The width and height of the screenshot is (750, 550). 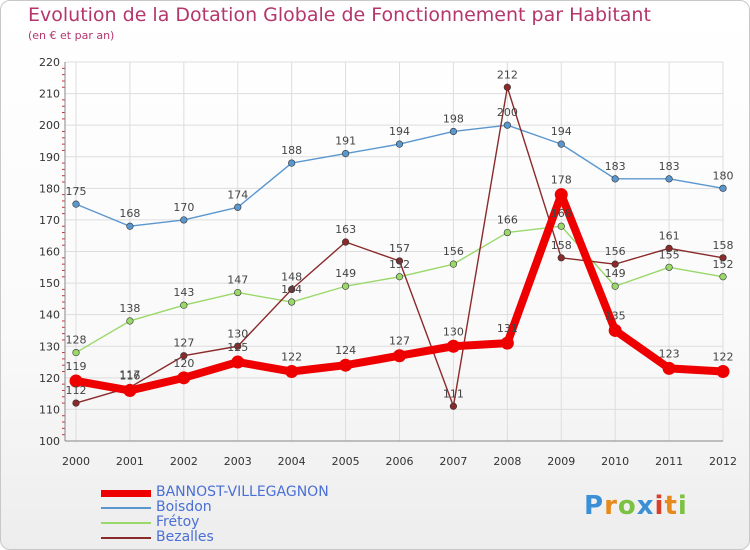 I want to click on data-label: 180, so click(x=723, y=175).